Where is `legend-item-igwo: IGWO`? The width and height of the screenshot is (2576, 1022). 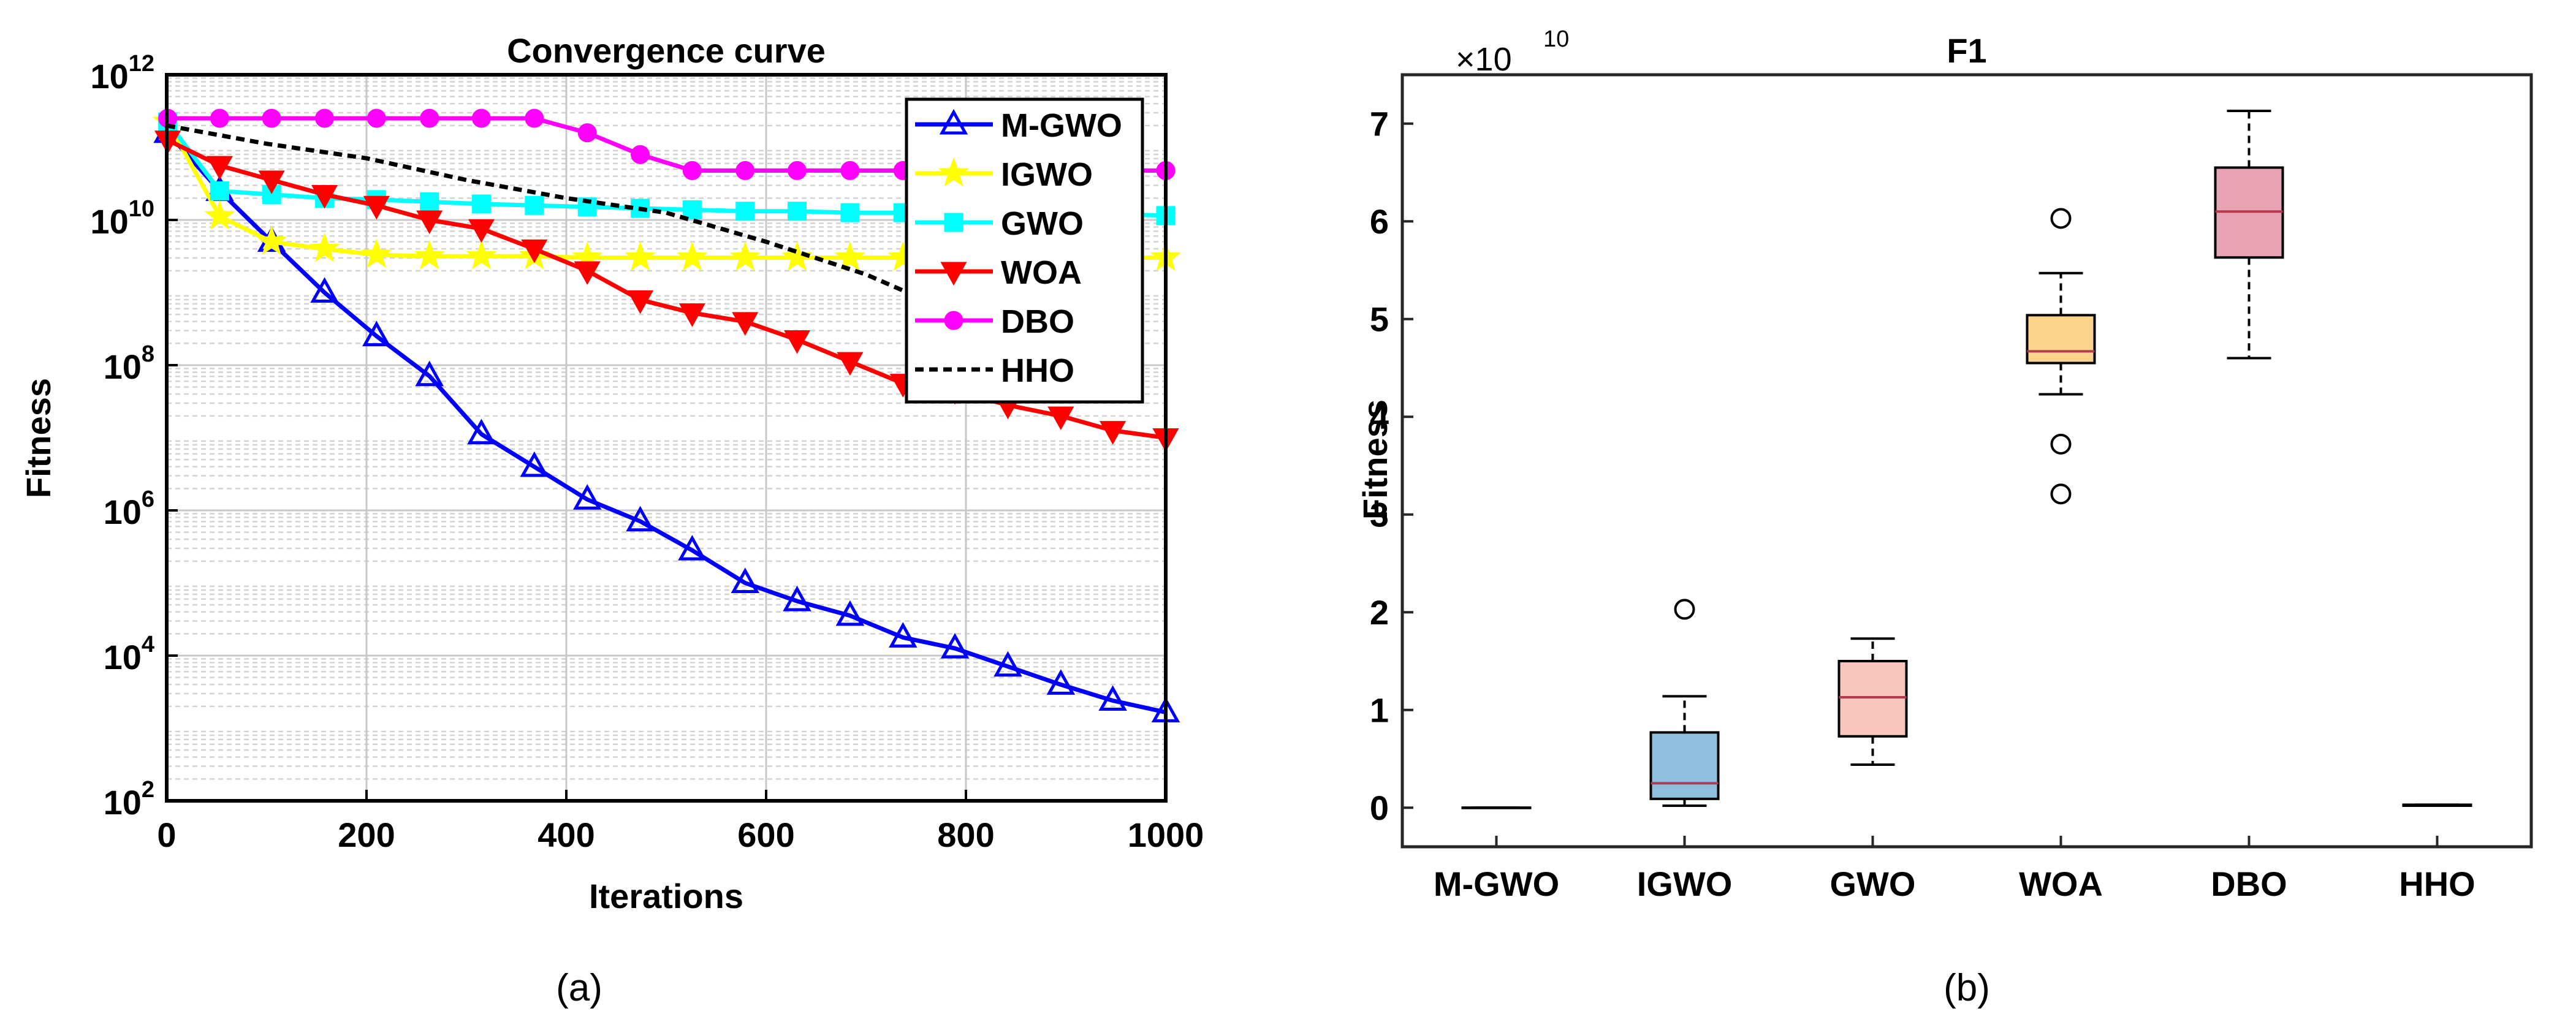
legend-item-igwo: IGWO is located at coordinates (1004, 174).